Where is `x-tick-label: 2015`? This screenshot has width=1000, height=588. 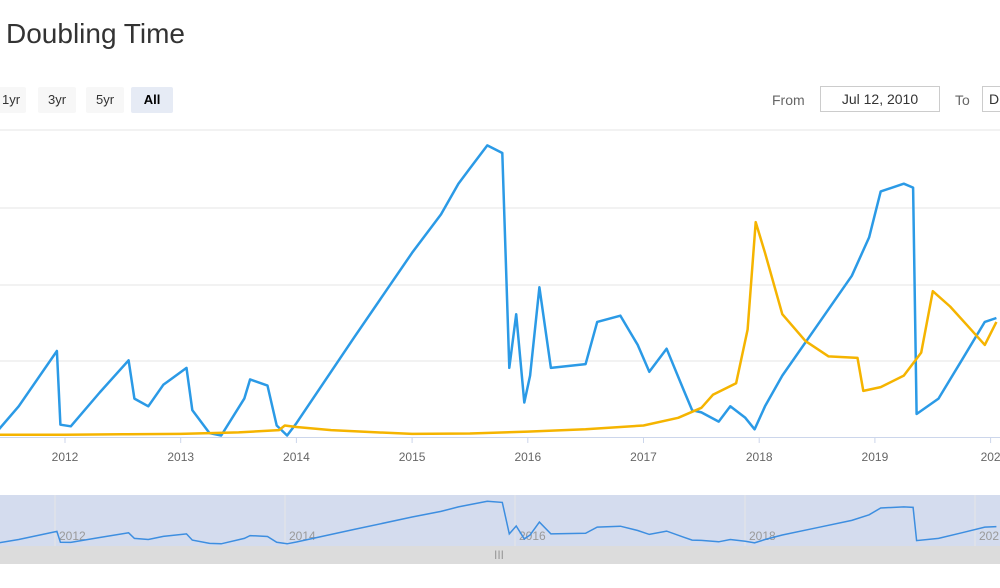 x-tick-label: 2015 is located at coordinates (412, 457).